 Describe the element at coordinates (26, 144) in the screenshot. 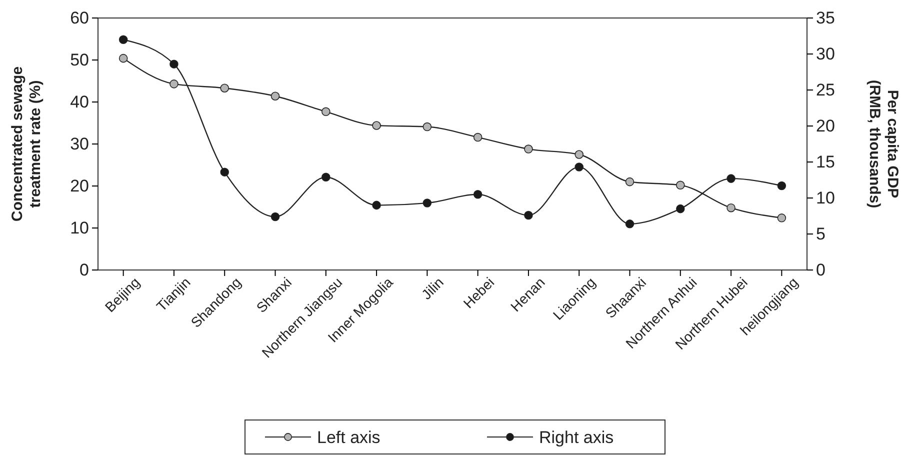

I see `y-axis-title: Concentrated sewage treatment rate (%)` at that location.